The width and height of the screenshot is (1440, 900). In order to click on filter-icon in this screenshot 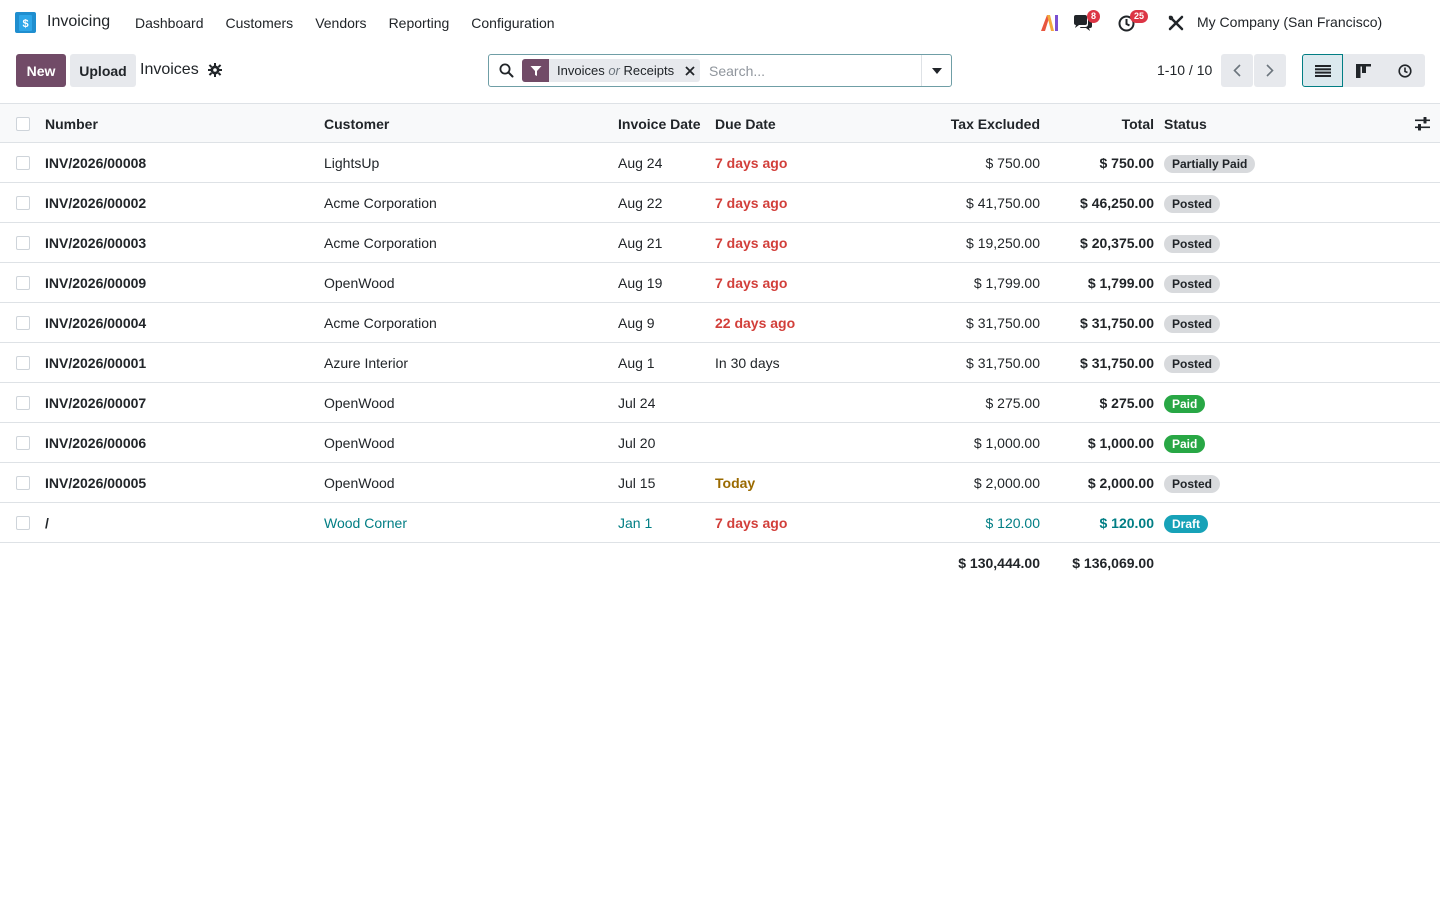, I will do `click(535, 70)`.